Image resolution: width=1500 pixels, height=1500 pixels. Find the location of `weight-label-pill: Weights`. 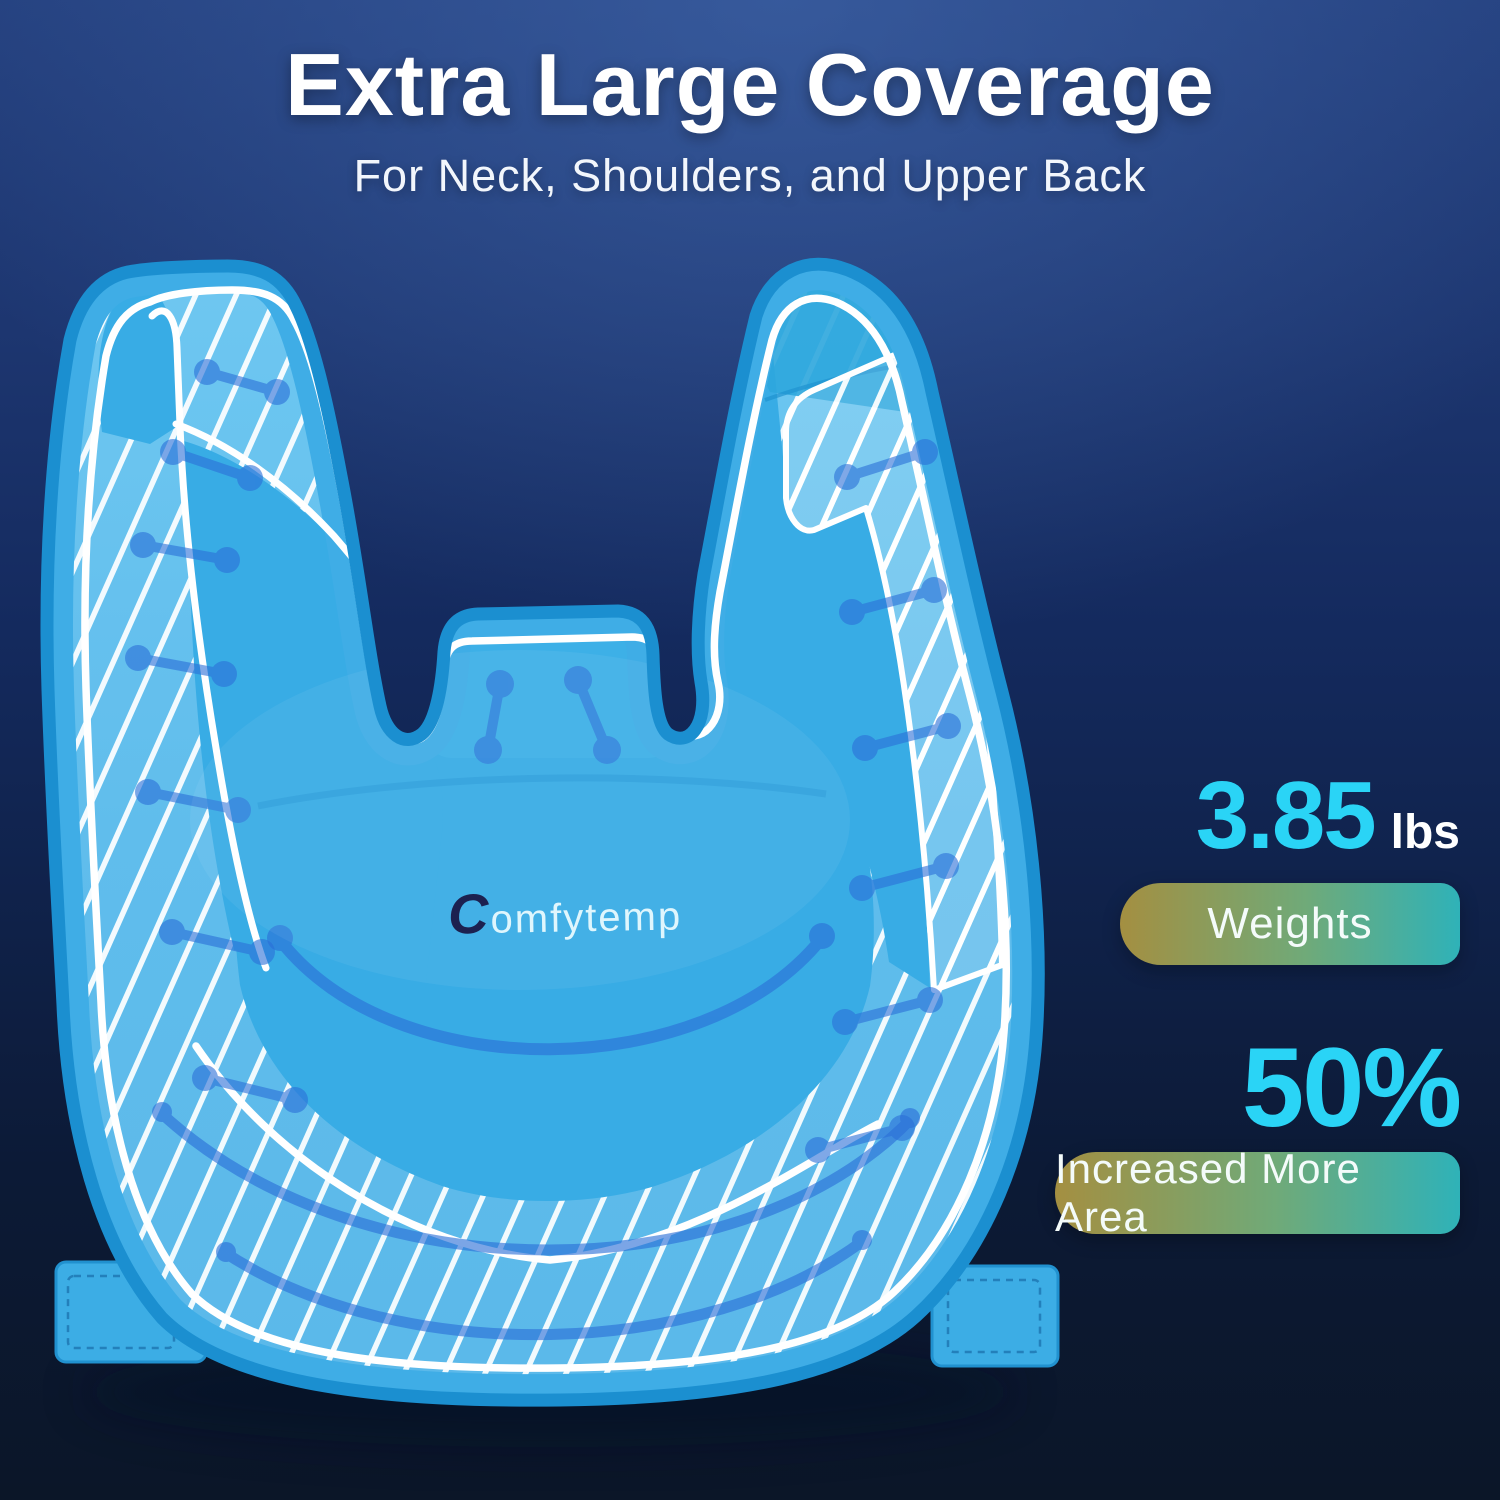

weight-label-pill: Weights is located at coordinates (1290, 924).